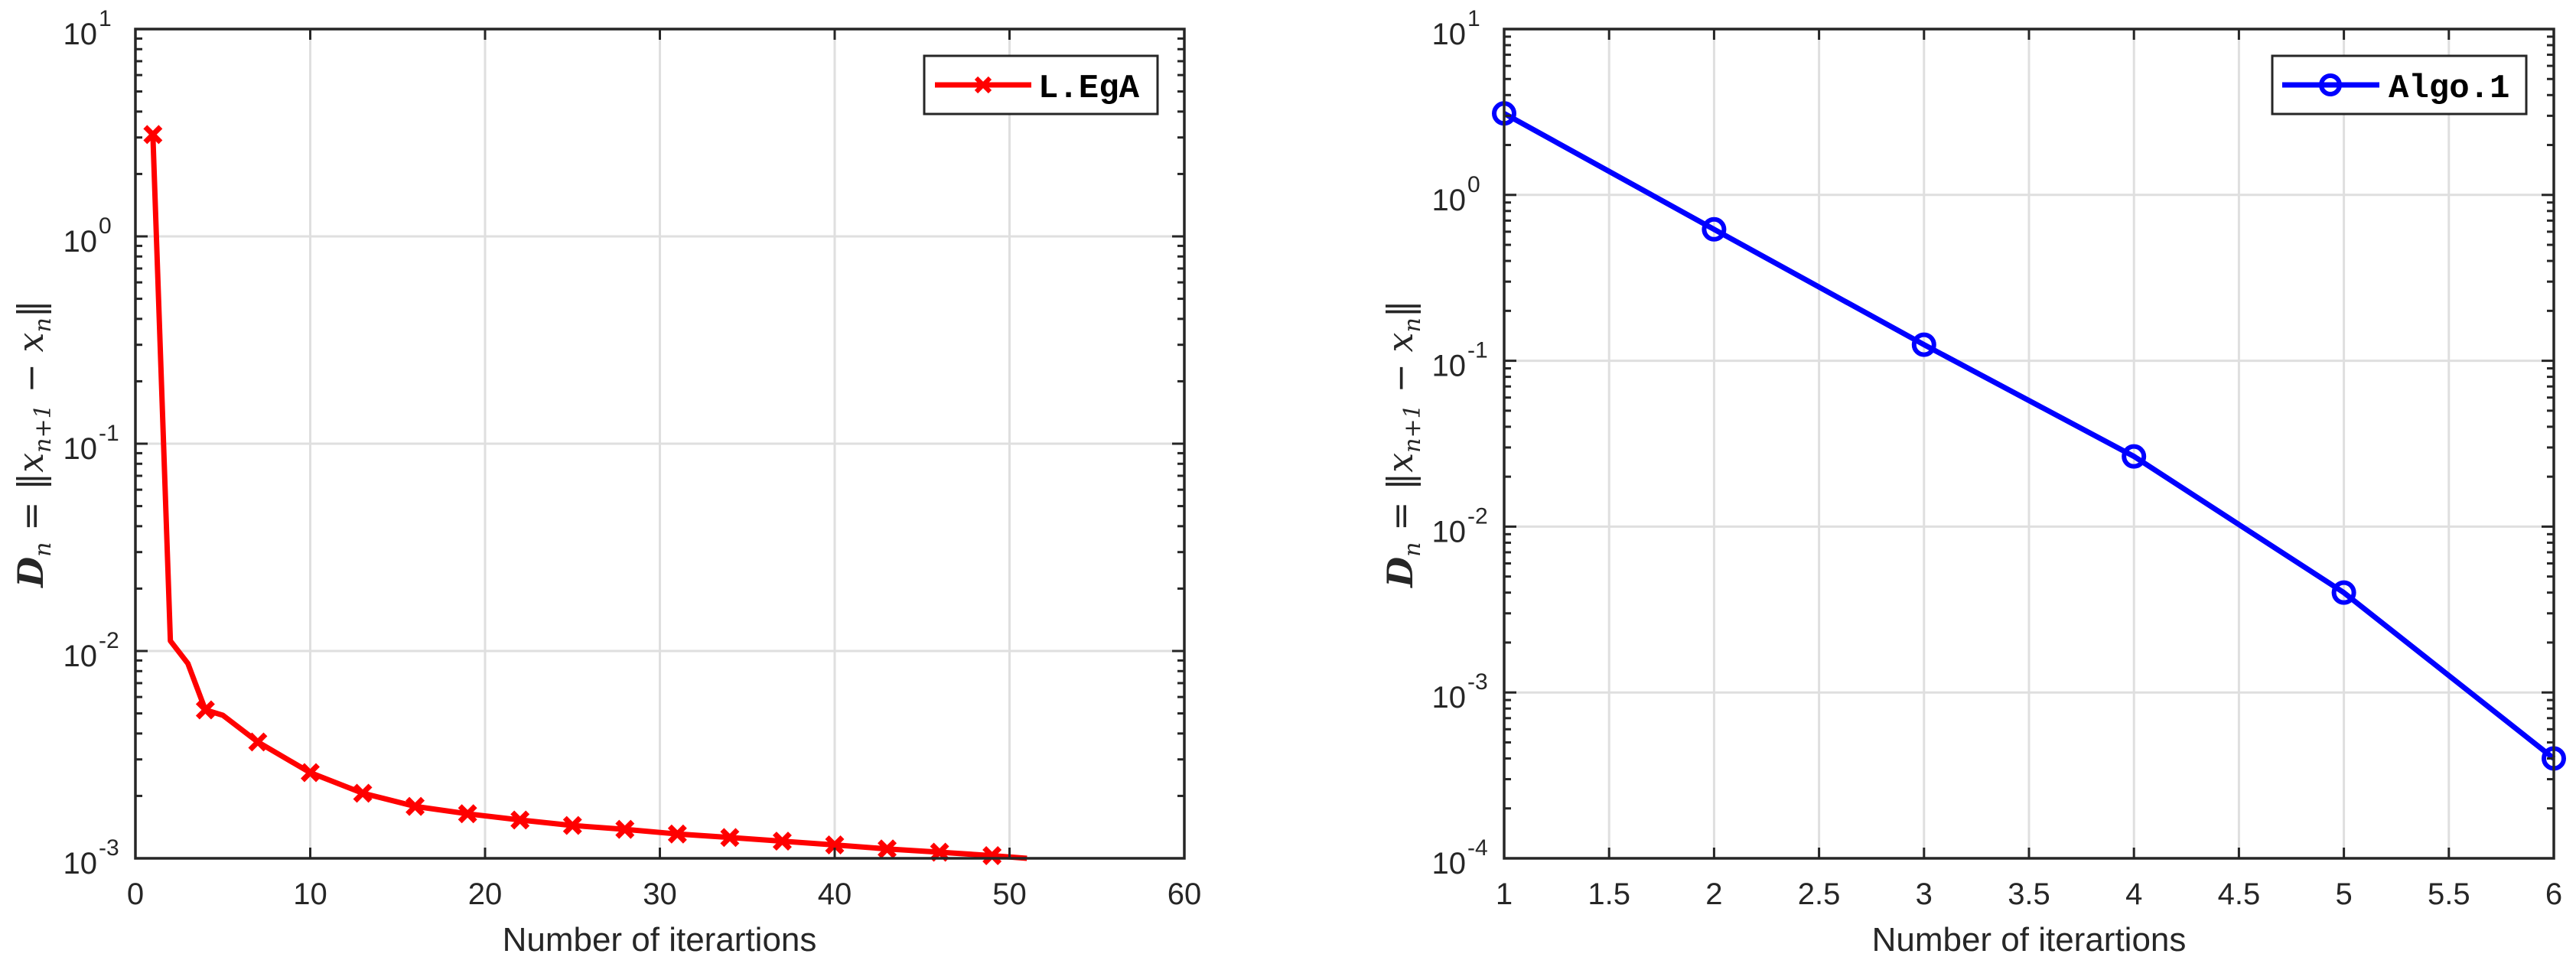  I want to click on x-tick-label: 50, so click(1010, 894).